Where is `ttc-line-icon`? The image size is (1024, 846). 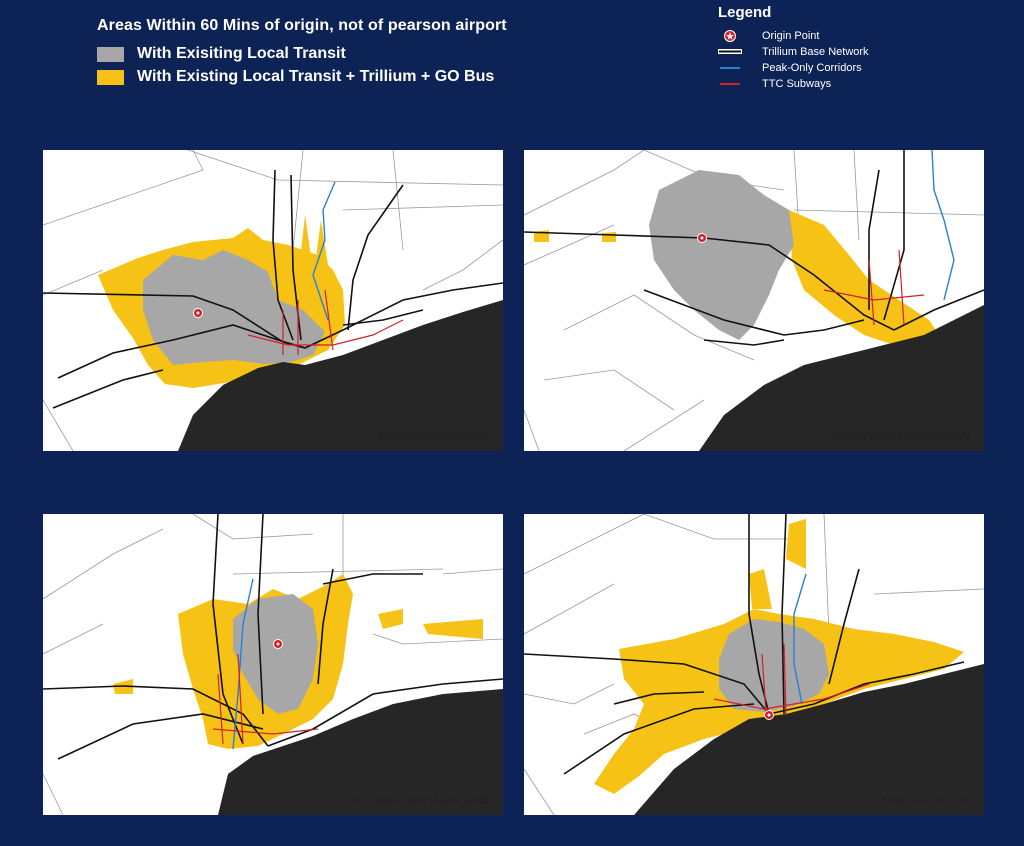 ttc-line-icon is located at coordinates (730, 84).